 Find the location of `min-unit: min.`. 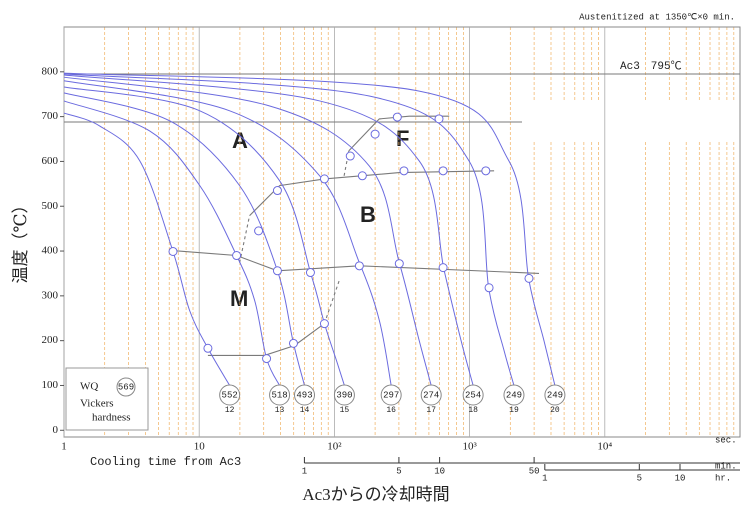

min-unit: min. is located at coordinates (726, 466).